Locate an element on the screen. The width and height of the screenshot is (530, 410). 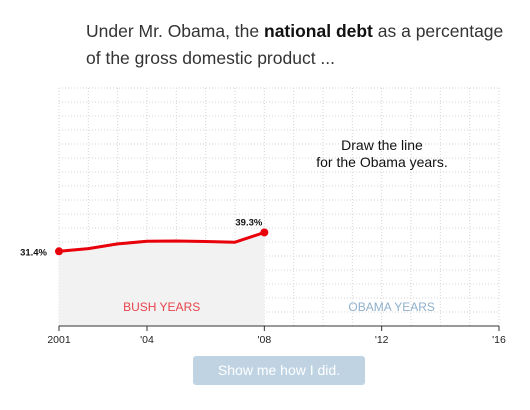
debt-series is located at coordinates (162, 242).